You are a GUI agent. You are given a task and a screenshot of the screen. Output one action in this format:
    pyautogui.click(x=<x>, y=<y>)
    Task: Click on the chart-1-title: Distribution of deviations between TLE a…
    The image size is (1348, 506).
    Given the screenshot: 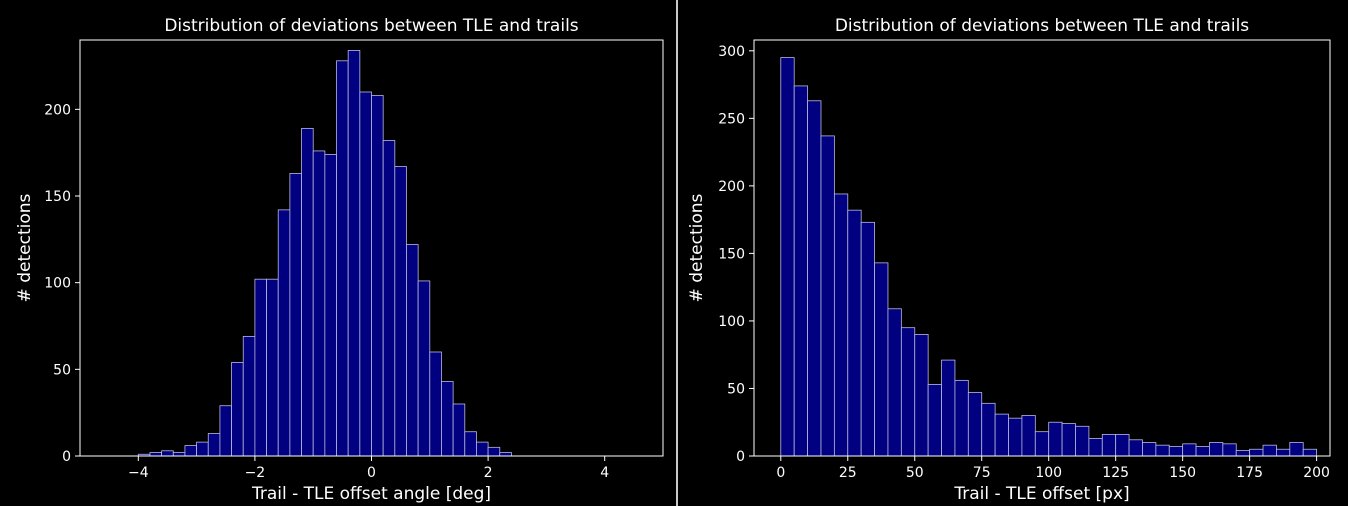 What is the action you would take?
    pyautogui.click(x=1042, y=26)
    